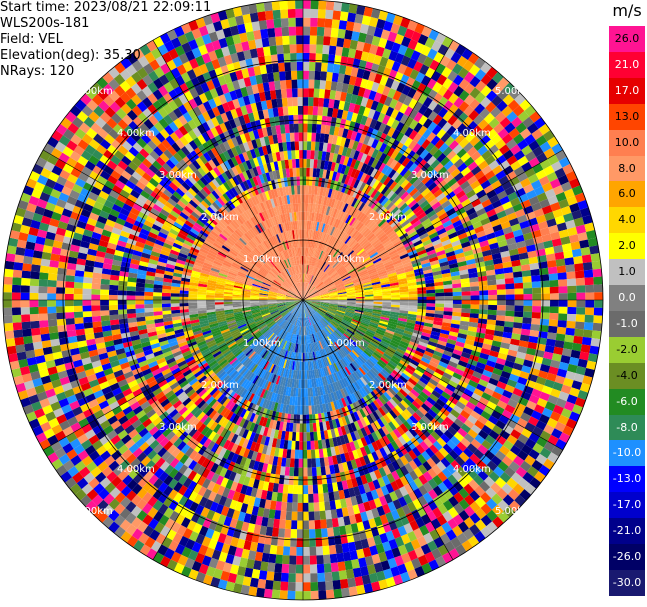  What do you see at coordinates (45, 23) in the screenshot?
I see `instrument-label: WLS200s-181` at bounding box center [45, 23].